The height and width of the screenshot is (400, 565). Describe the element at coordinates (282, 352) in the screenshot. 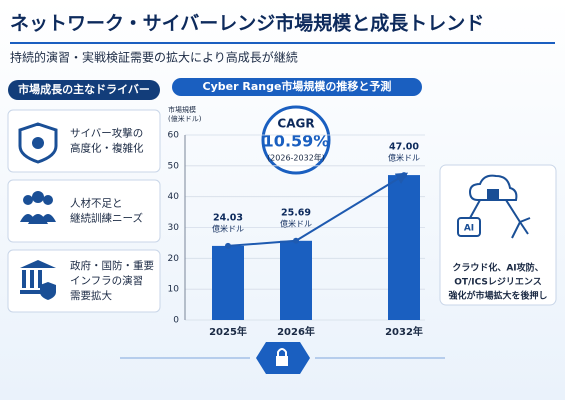

I see `lock-shackle` at that location.